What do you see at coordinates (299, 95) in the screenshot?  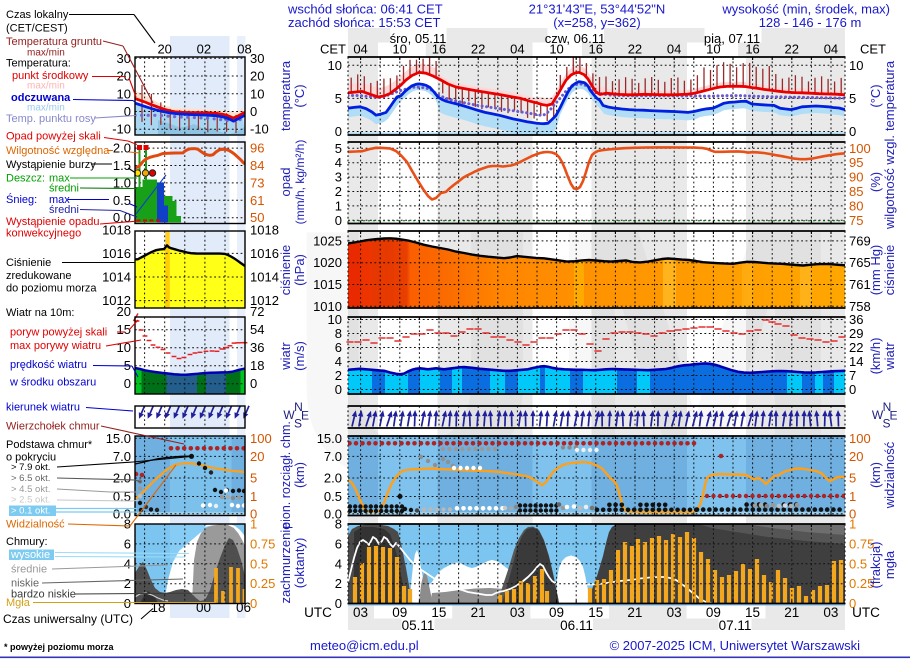 I see `svg-text: (°C)` at bounding box center [299, 95].